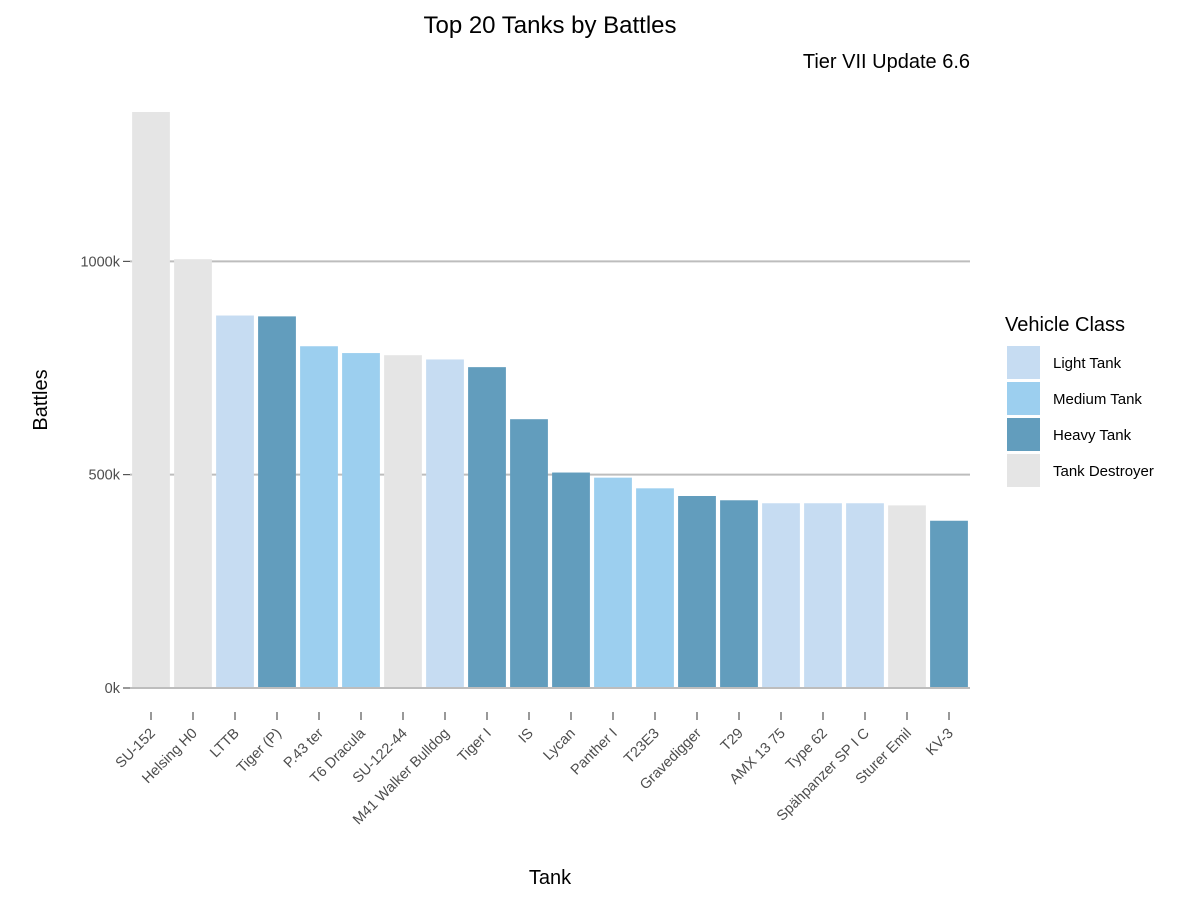  I want to click on legend-label: Light Tank, so click(1087, 363).